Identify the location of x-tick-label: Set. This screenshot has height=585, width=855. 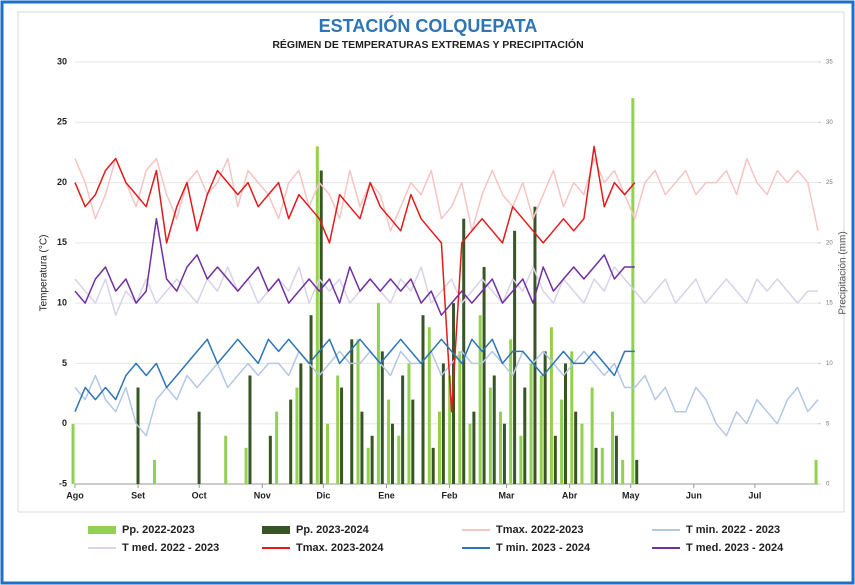
(138, 495).